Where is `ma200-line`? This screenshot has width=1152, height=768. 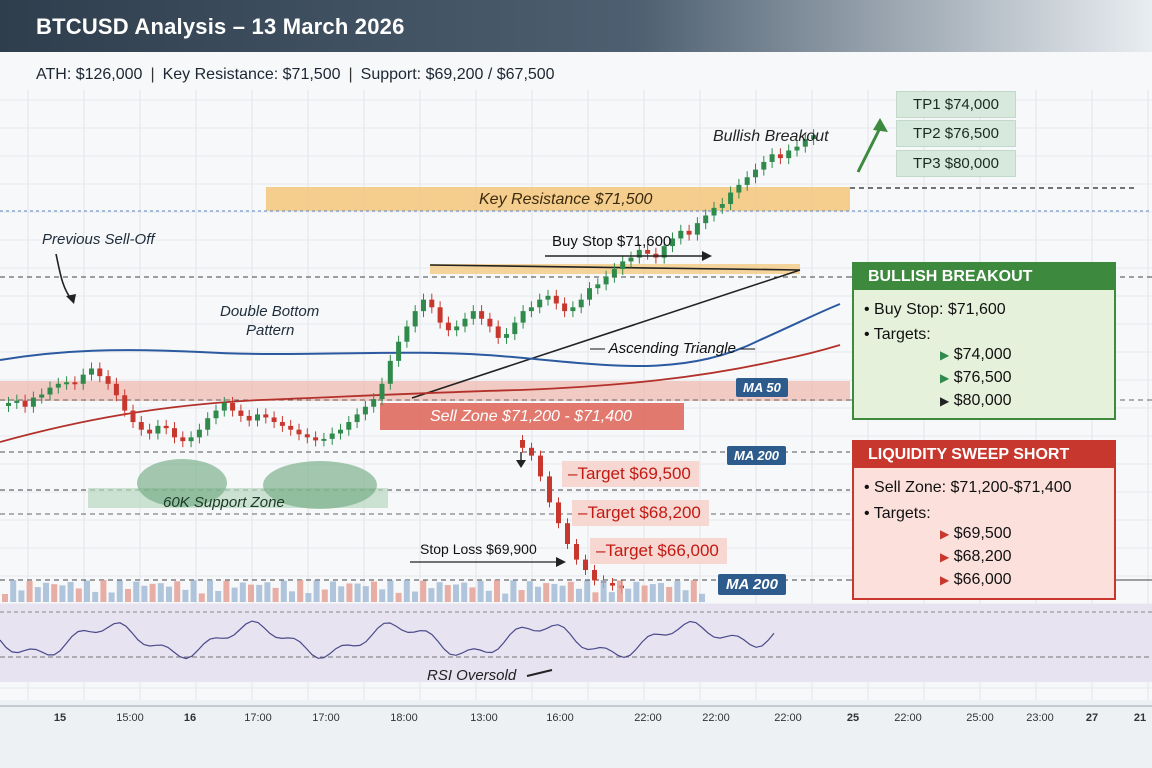 ma200-line is located at coordinates (420, 393).